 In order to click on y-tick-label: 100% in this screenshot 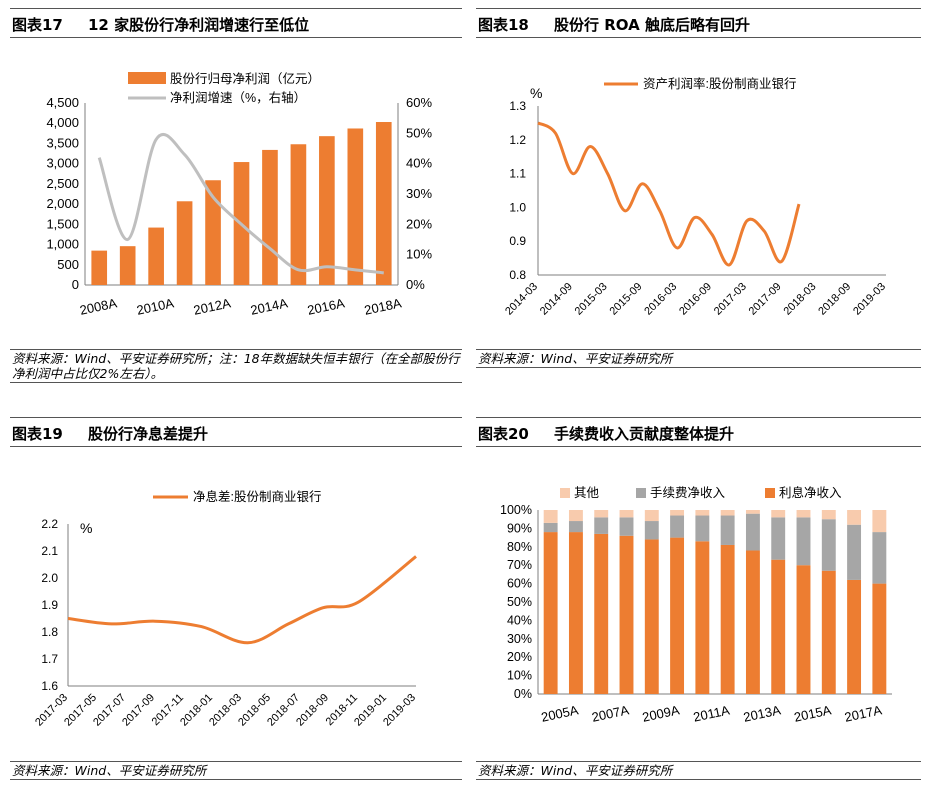, I will do `click(516, 510)`.